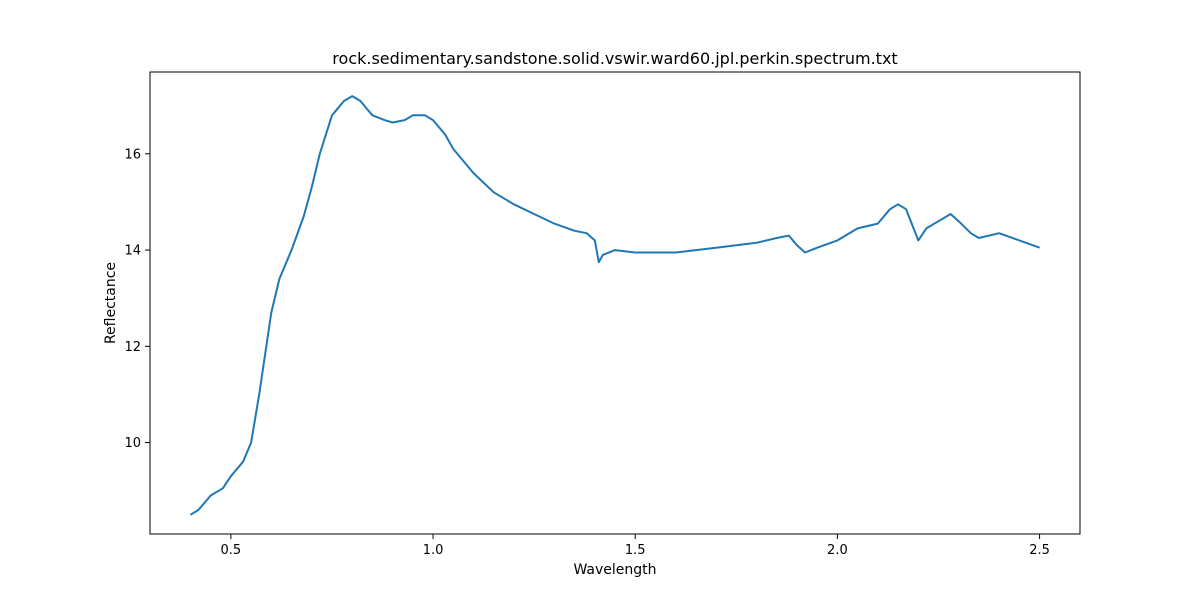 The width and height of the screenshot is (1200, 600). I want to click on x-tick-label: 2.0, so click(837, 550).